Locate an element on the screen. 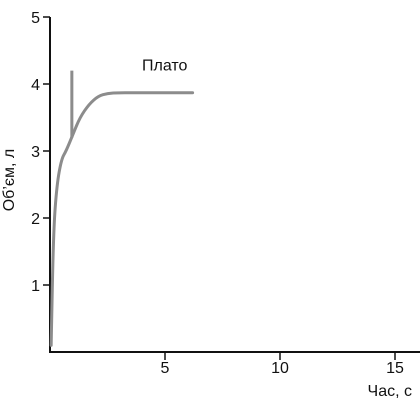  y-tick-label: 2 is located at coordinates (35, 219).